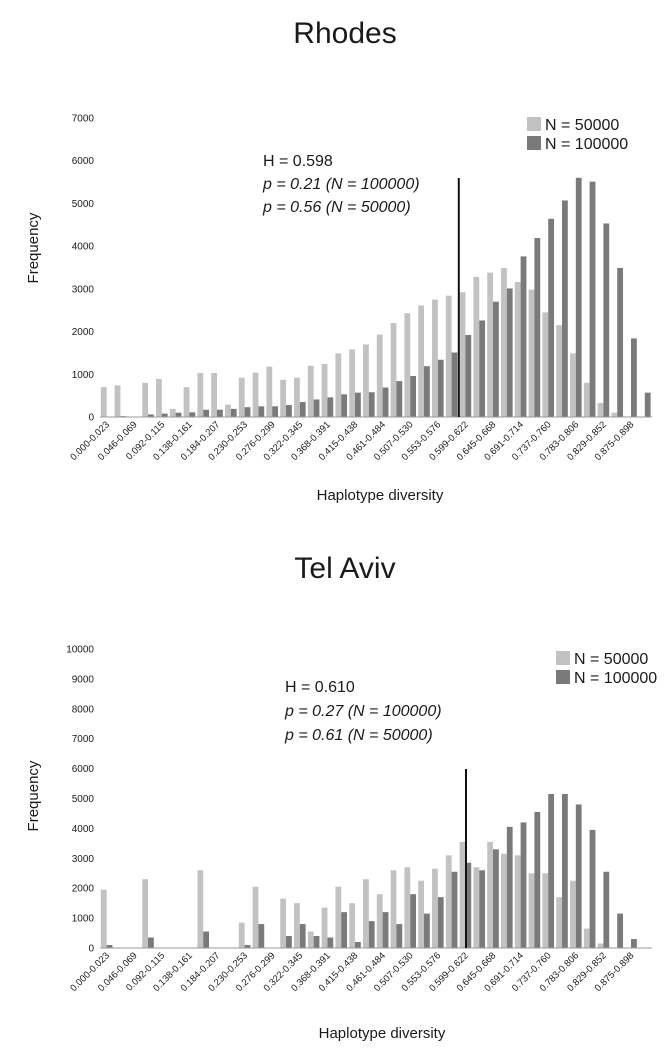 The height and width of the screenshot is (1055, 668). I want to click on y-tick-label: 9000, so click(83, 679).